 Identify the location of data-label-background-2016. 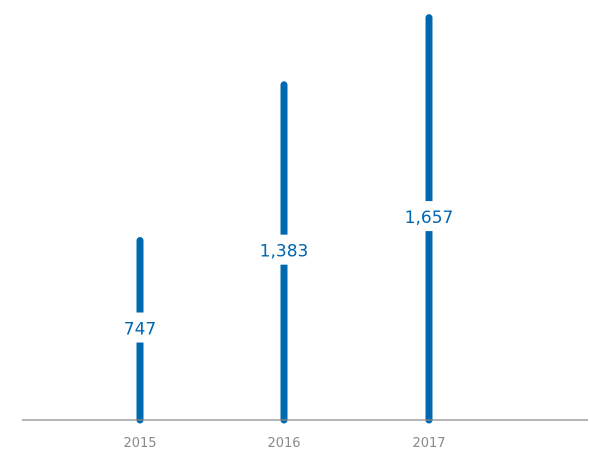
(284, 249).